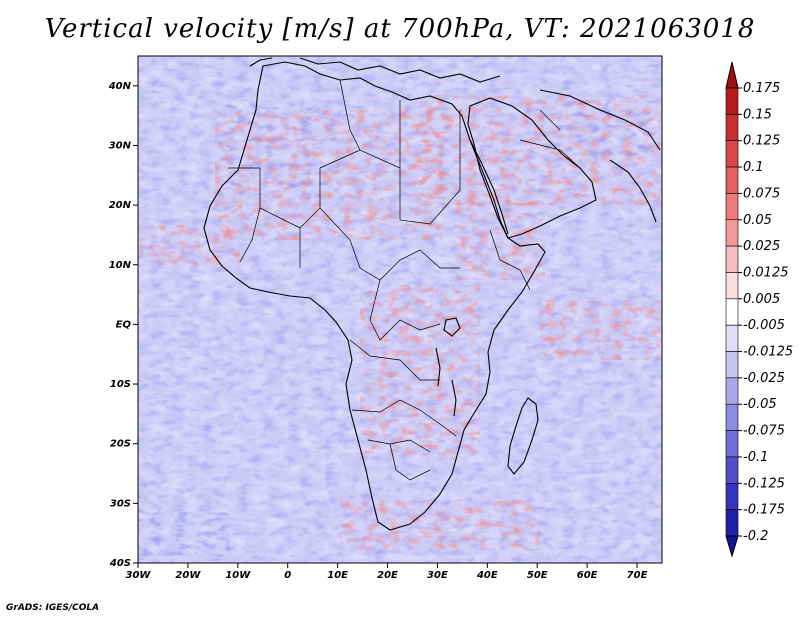  Describe the element at coordinates (757, 220) in the screenshot. I see `colorbar-label: 0.05` at that location.